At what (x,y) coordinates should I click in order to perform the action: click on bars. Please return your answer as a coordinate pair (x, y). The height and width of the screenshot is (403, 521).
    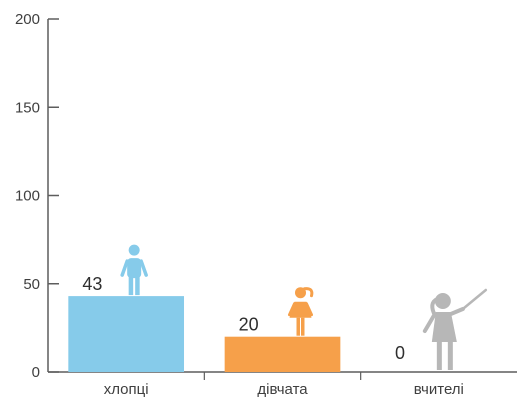
    Looking at the image, I should click on (204, 334).